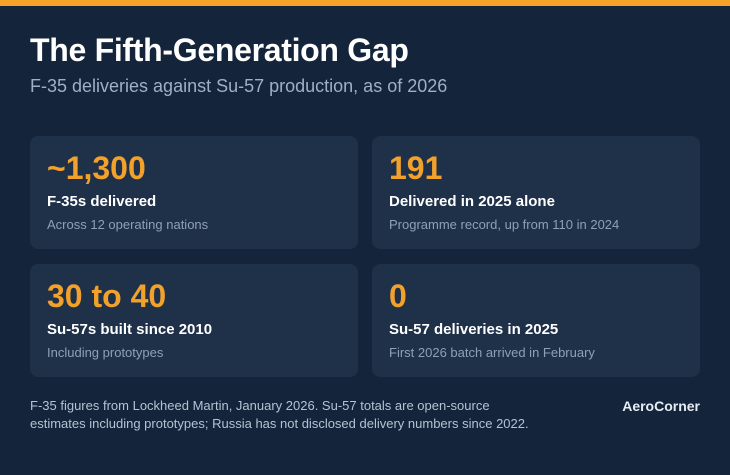 The image size is (730, 475). Describe the element at coordinates (474, 329) in the screenshot. I see `stat-label: Su-57 deliveries in 2025` at that location.